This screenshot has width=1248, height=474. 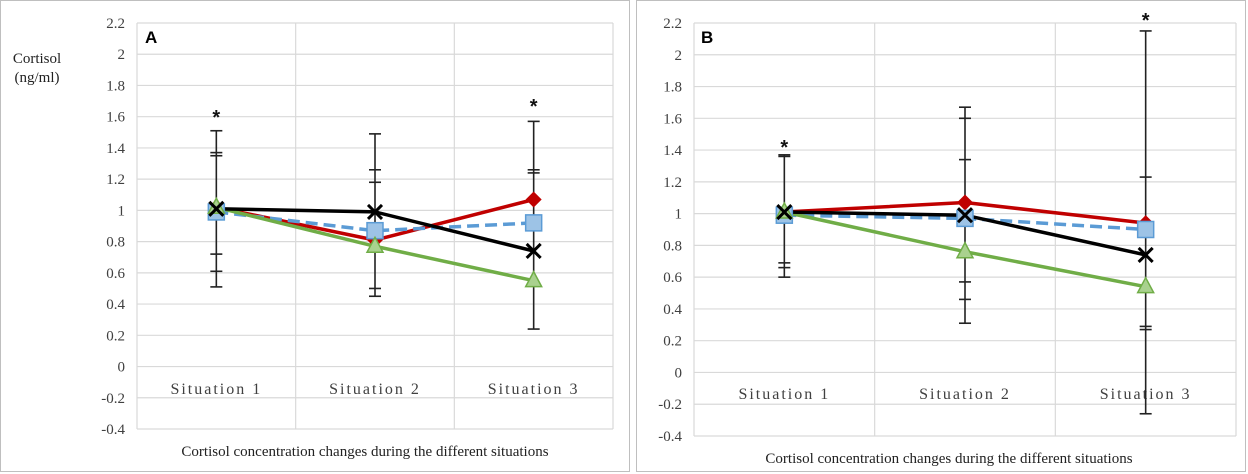 What do you see at coordinates (151, 37) in the screenshot?
I see `panel-label: A` at bounding box center [151, 37].